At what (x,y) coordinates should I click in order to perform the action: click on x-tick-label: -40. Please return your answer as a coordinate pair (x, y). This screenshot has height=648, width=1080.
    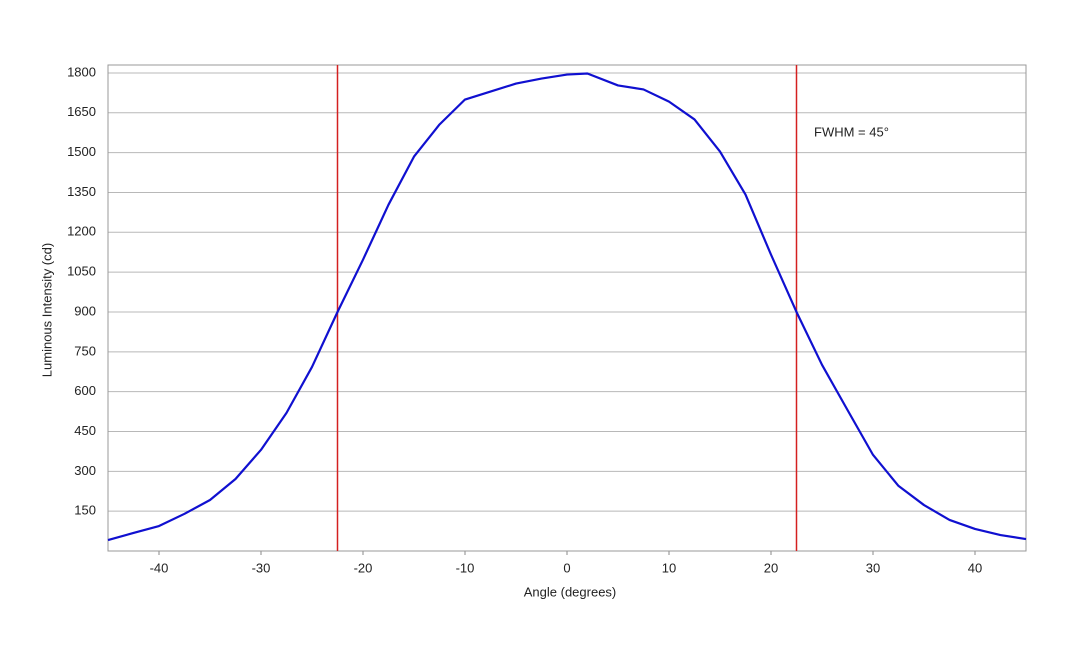
    Looking at the image, I should click on (159, 567).